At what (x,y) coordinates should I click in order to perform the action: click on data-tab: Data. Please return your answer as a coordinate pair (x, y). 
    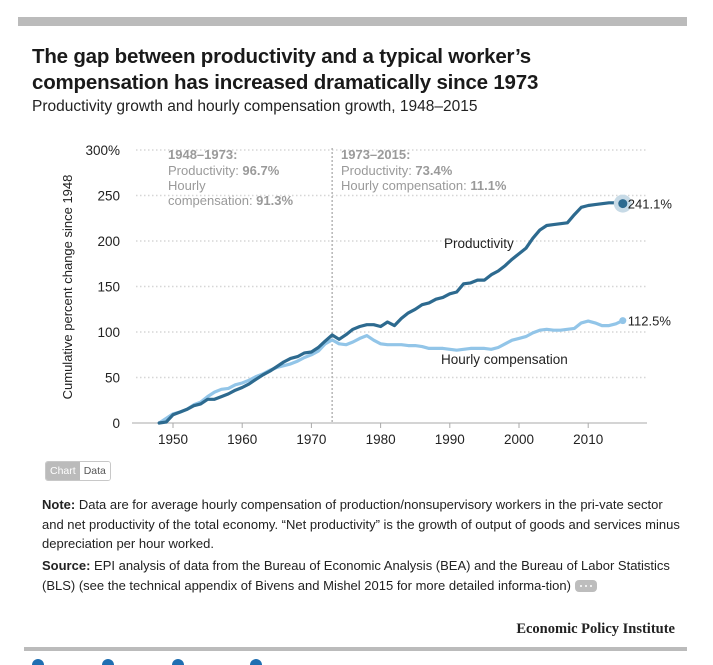
    Looking at the image, I should click on (94, 471).